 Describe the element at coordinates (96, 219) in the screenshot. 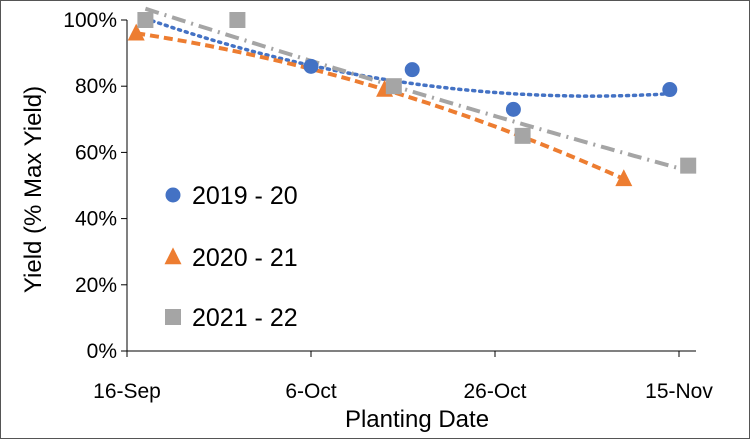

I see `y-tick-label: 40%` at that location.